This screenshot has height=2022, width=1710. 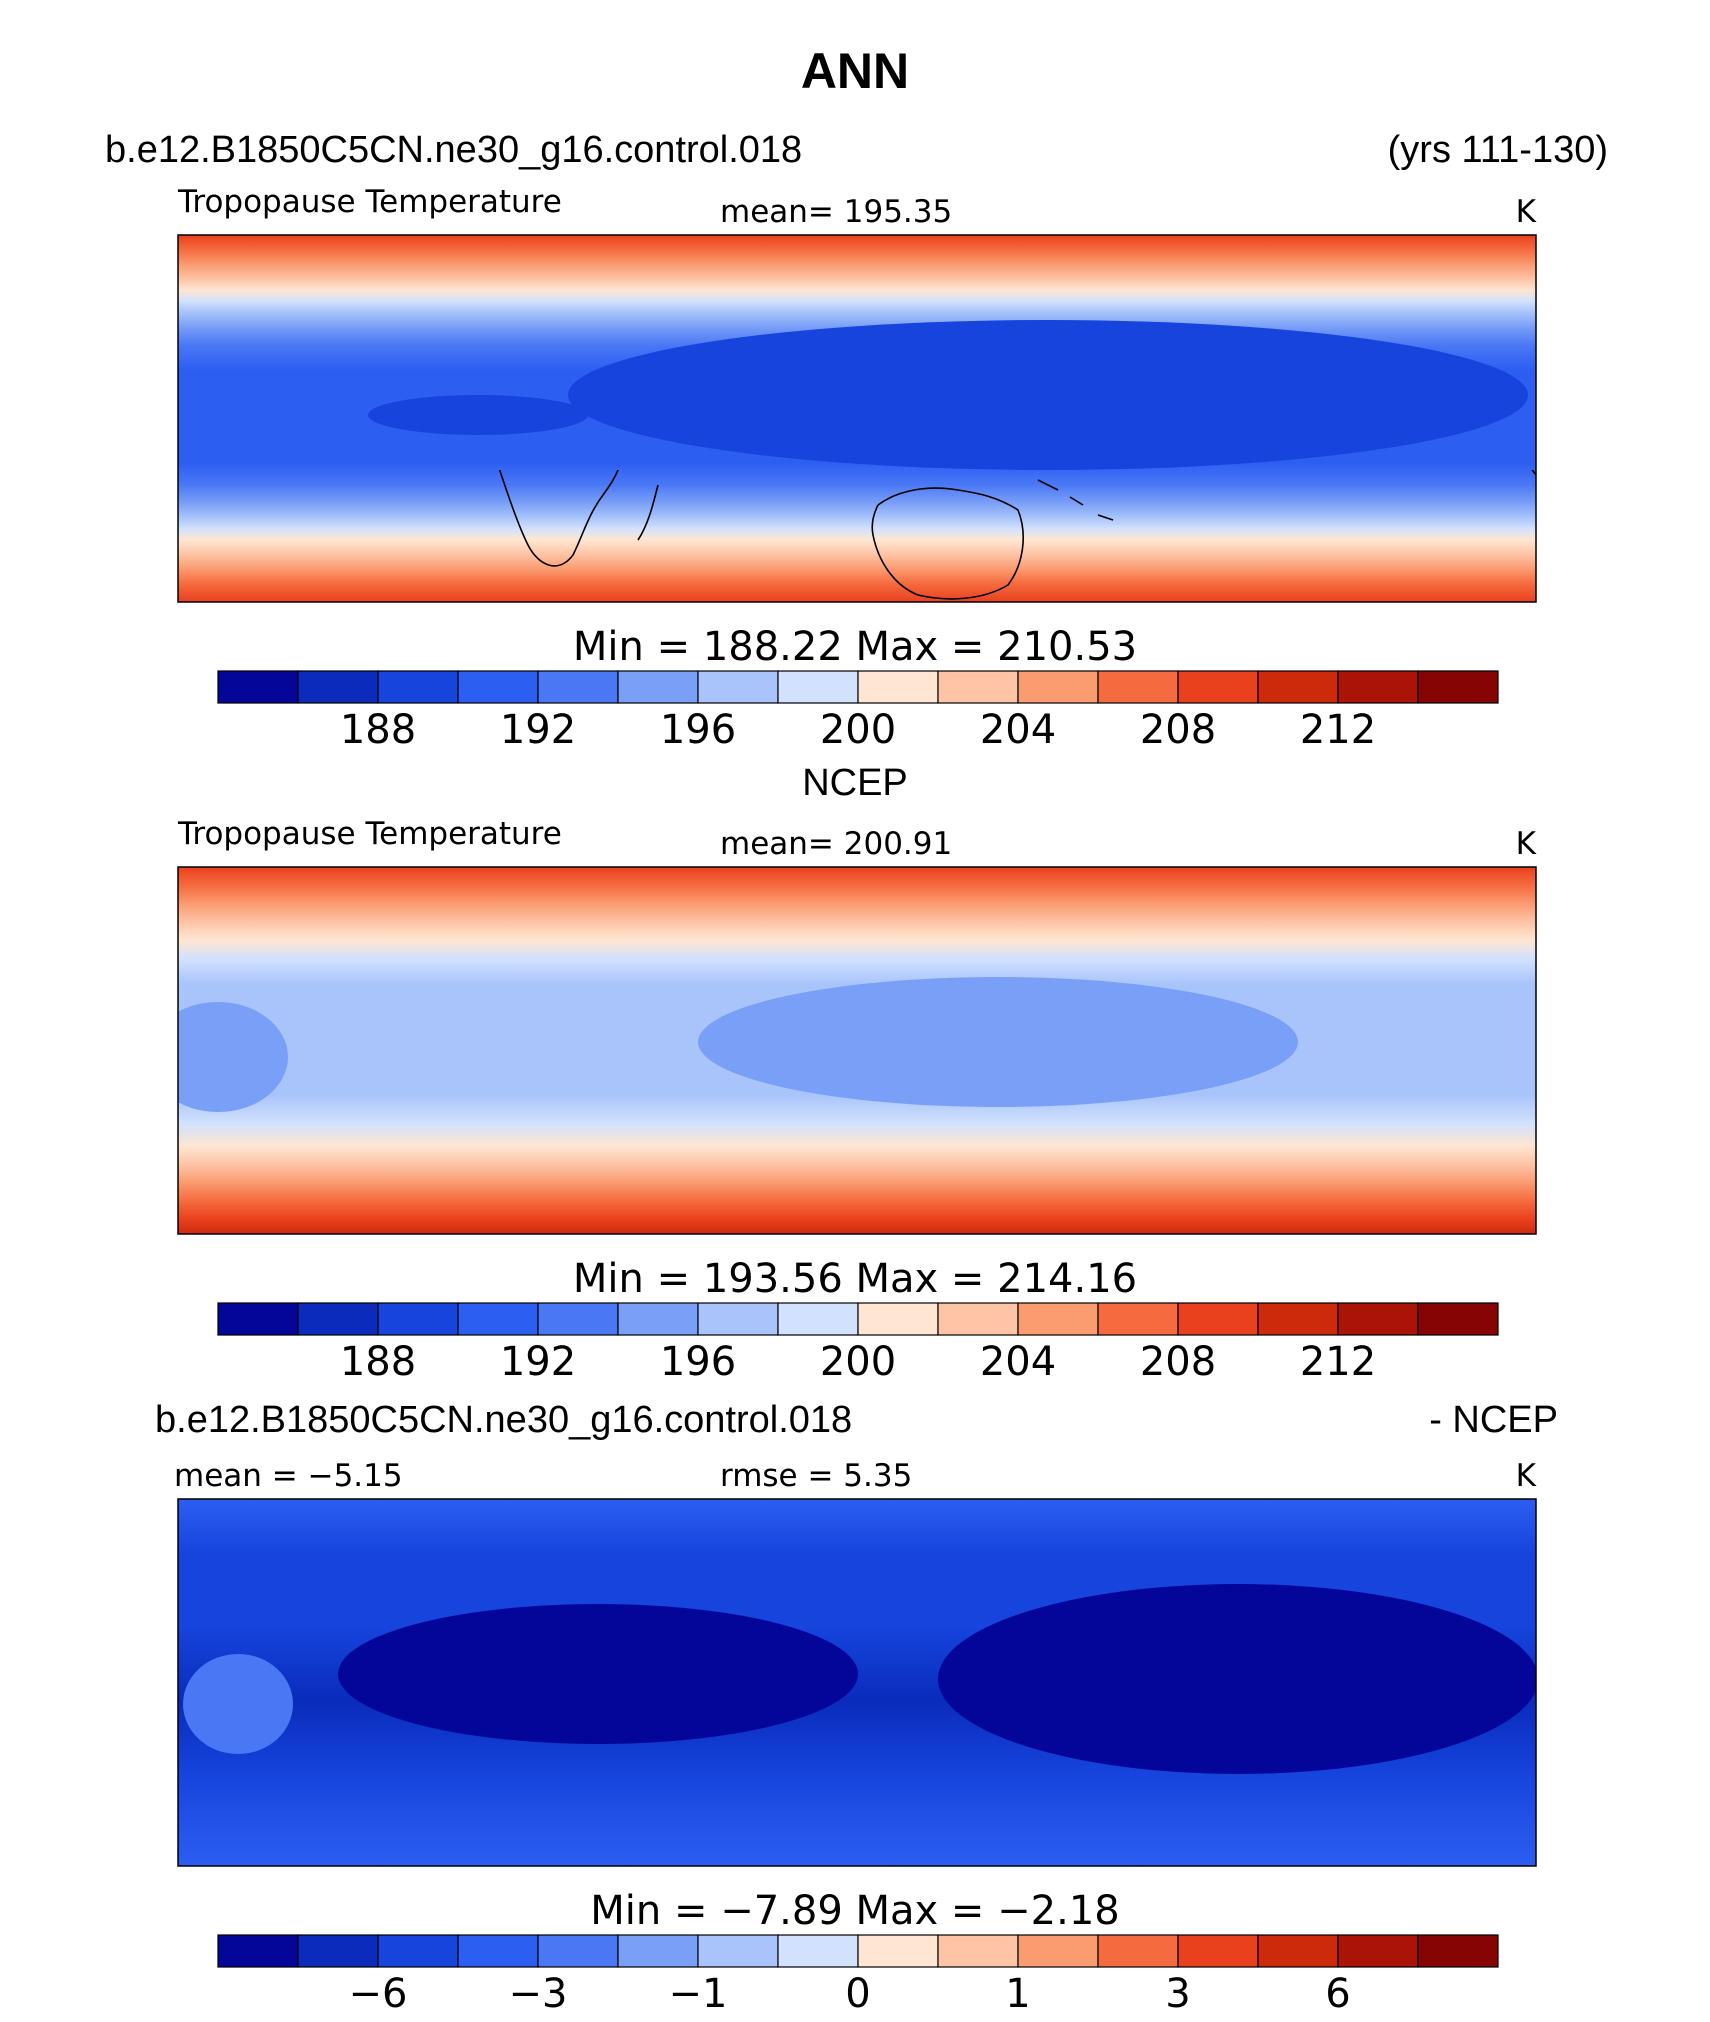 What do you see at coordinates (855, 783) in the screenshot?
I see `obs-name: NCEP` at bounding box center [855, 783].